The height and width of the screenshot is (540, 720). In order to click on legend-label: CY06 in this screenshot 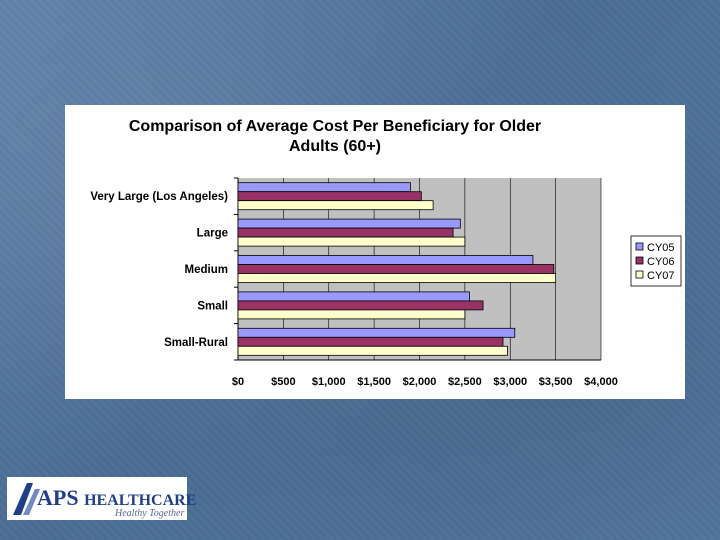, I will do `click(661, 262)`.